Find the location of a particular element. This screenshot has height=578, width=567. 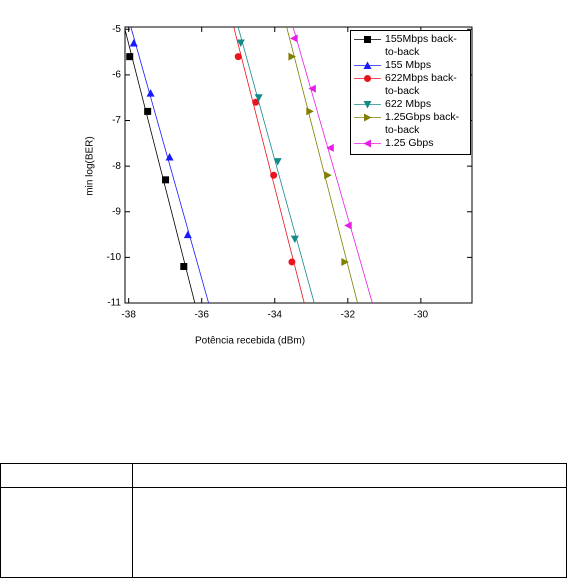

y-tick-label: -10 is located at coordinates (114, 257).